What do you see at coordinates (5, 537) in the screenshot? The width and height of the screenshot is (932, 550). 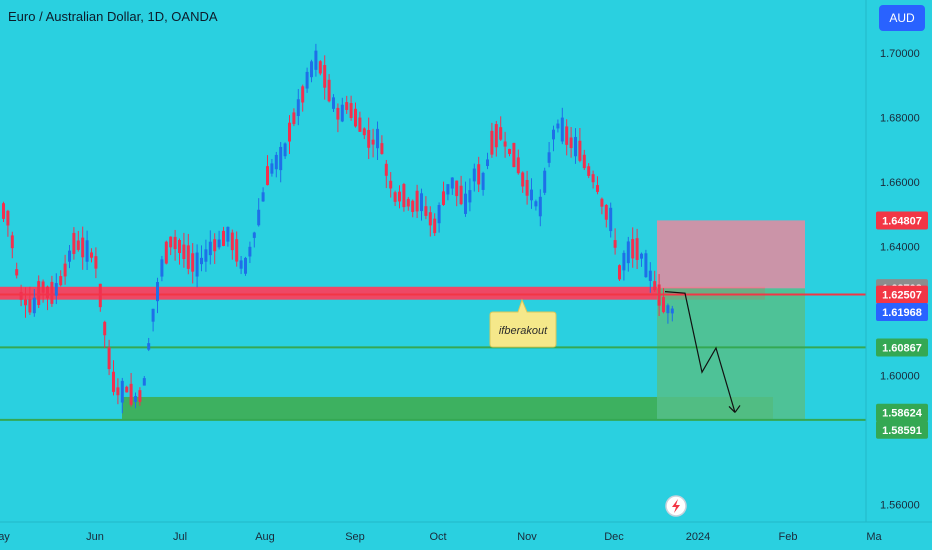 I see `x-tick-label: ay` at bounding box center [5, 537].